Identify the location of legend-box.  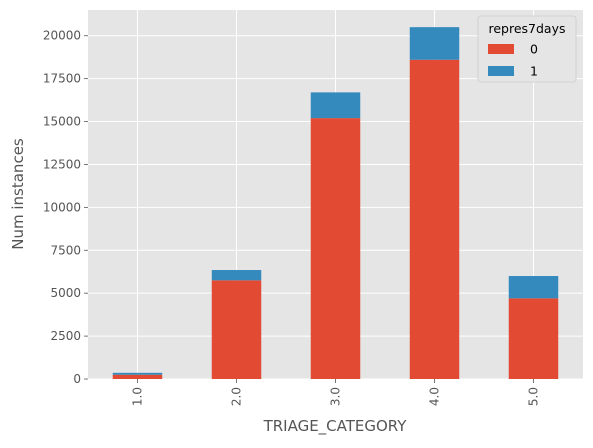
(527, 49).